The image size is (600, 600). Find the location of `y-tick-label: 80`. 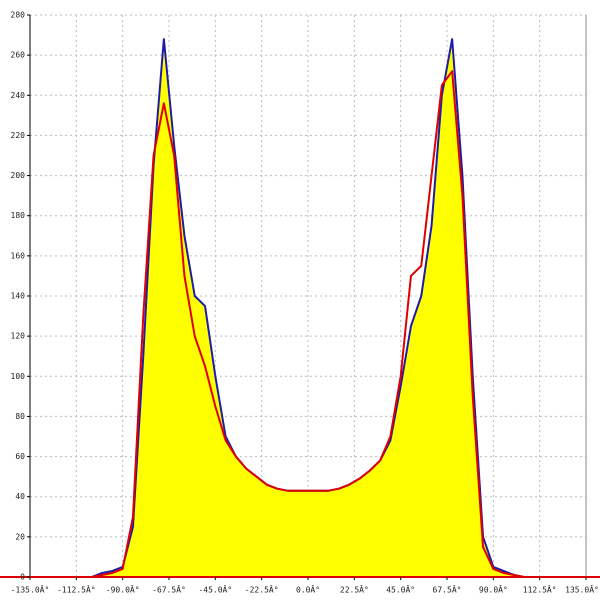

y-tick-label: 80 is located at coordinates (20, 416).